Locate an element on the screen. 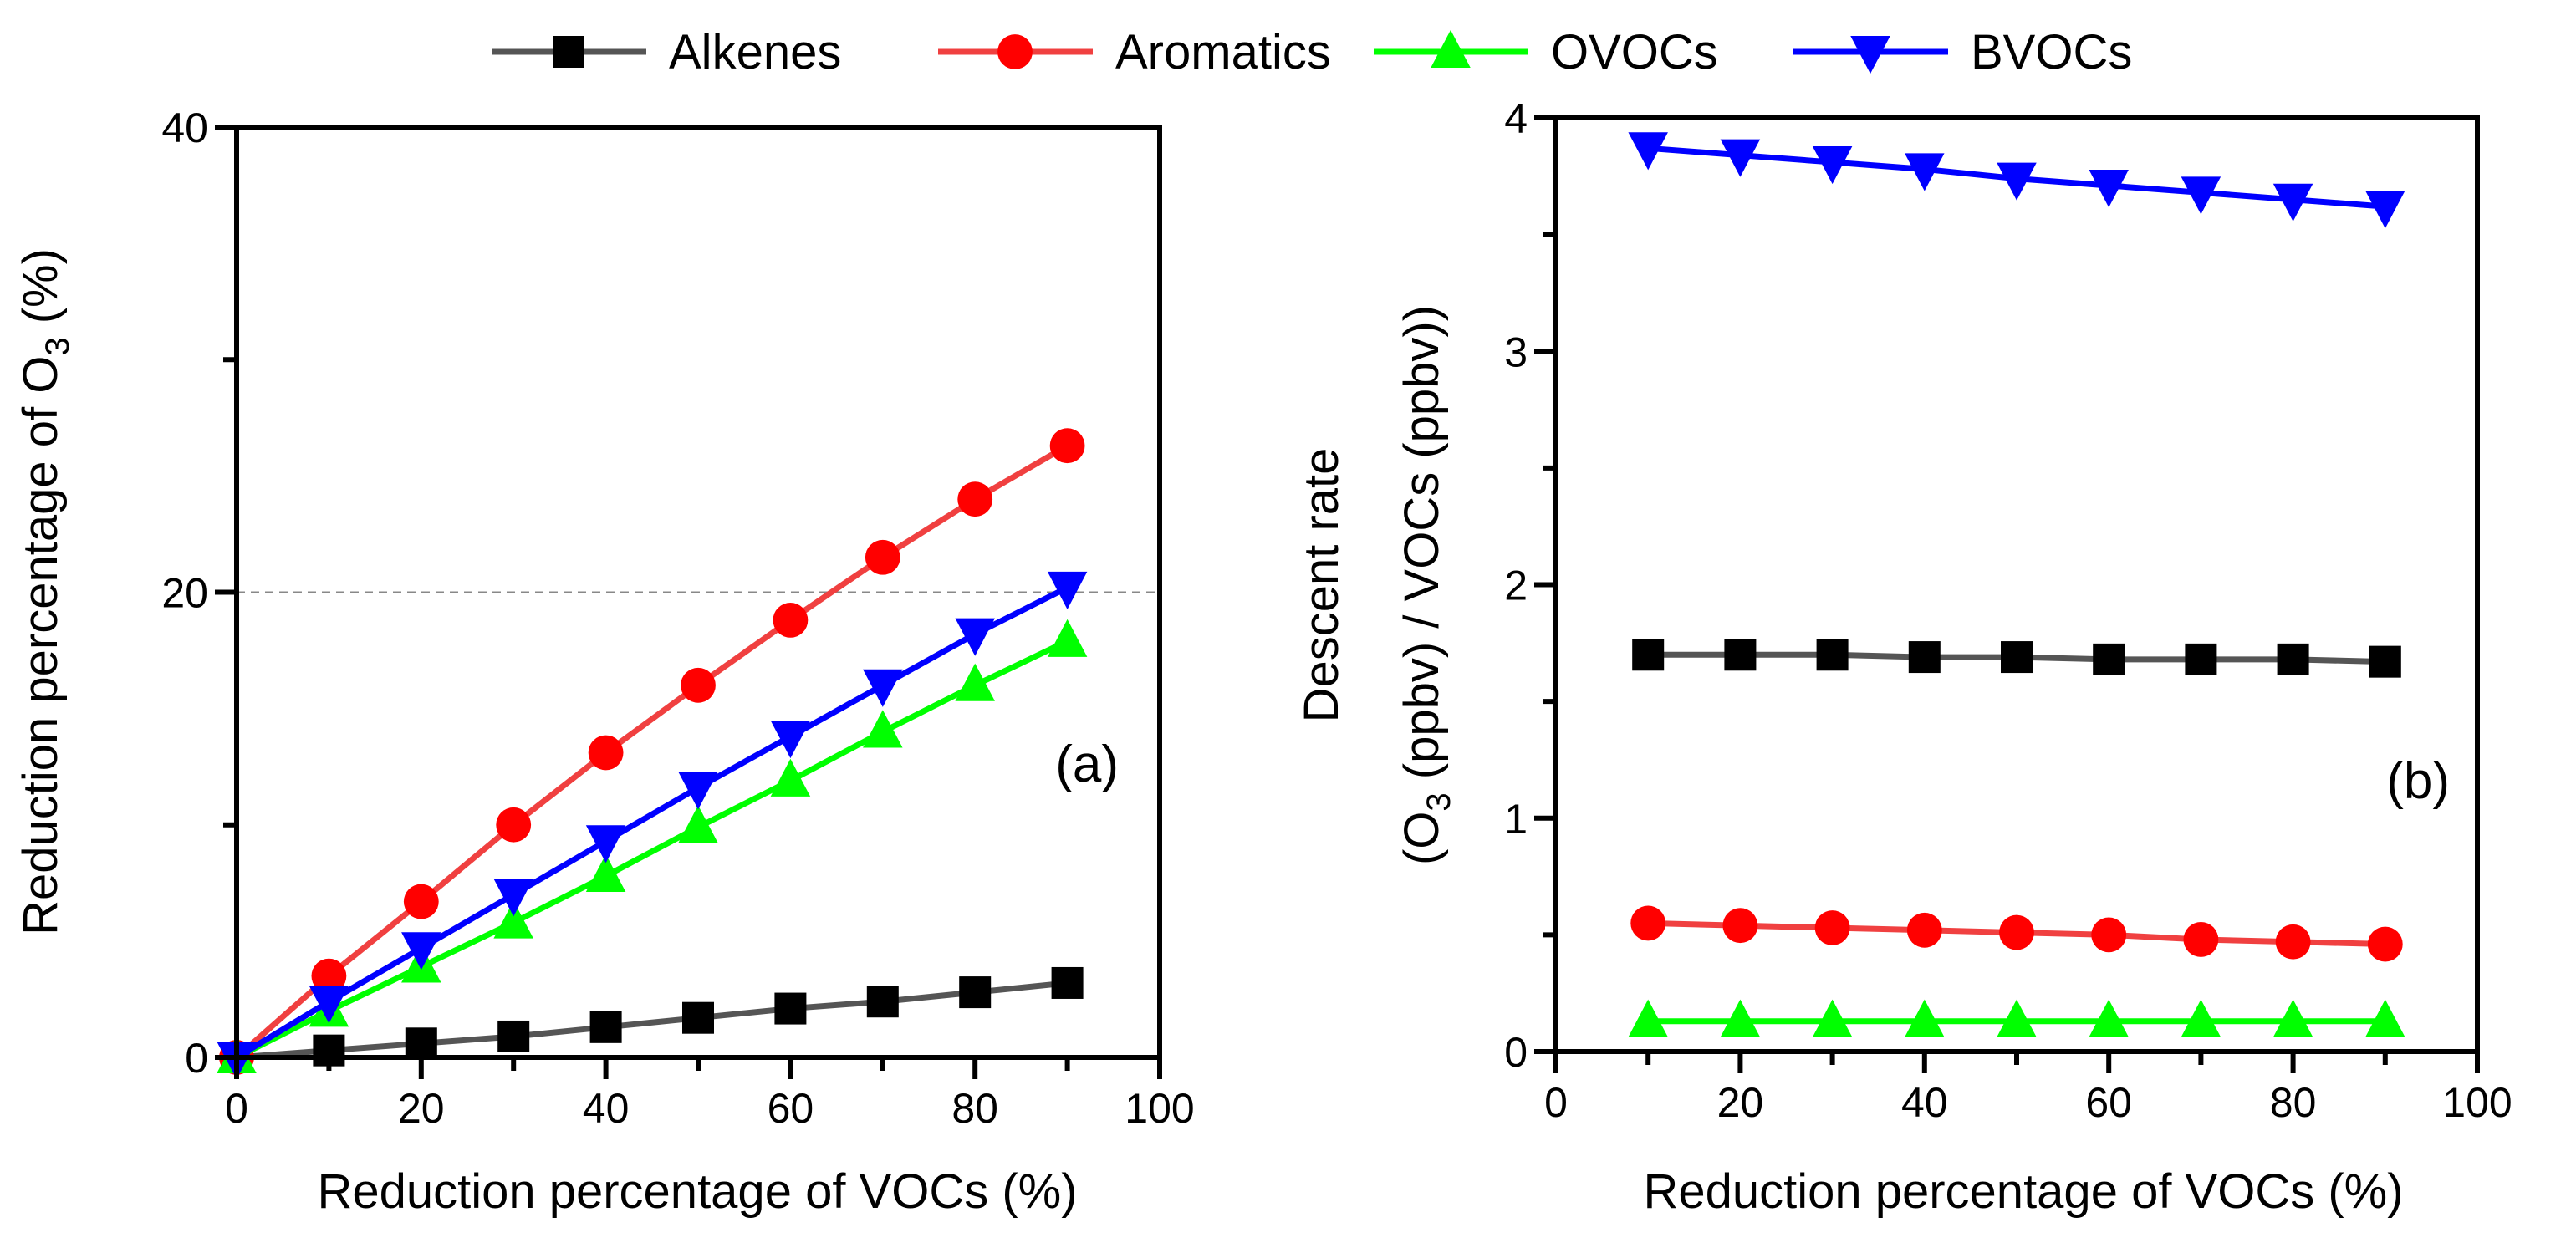  legend-marker-alkenes is located at coordinates (568, 52).